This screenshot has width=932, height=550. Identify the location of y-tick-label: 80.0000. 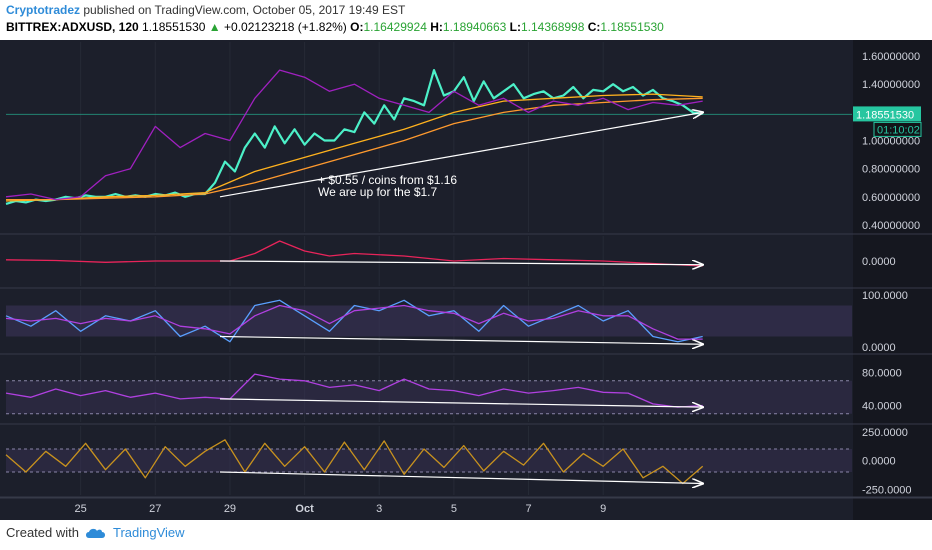
(882, 374).